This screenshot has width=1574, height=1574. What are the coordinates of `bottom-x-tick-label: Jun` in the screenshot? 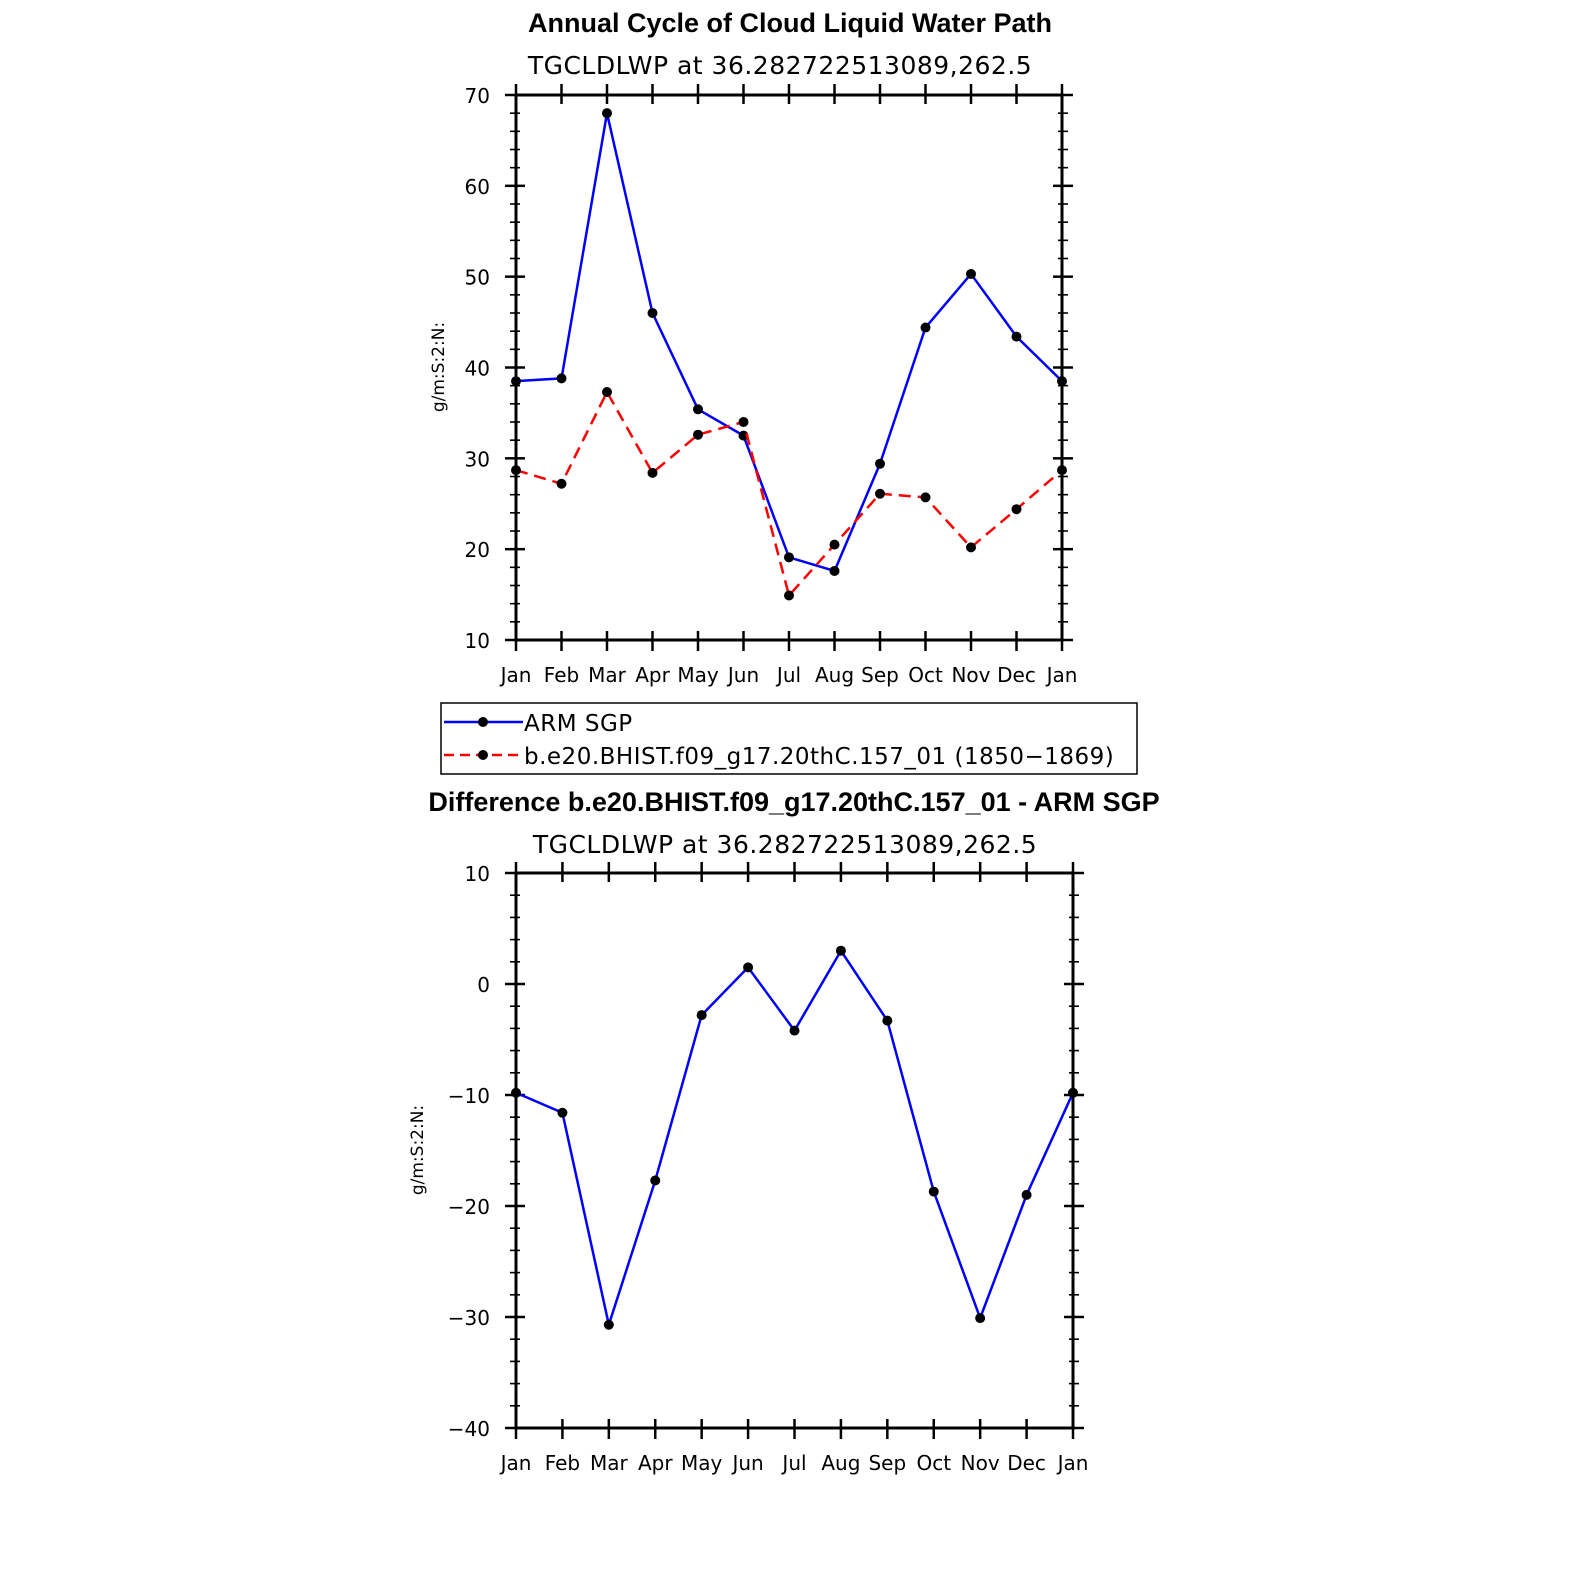 It's located at (746, 1463).